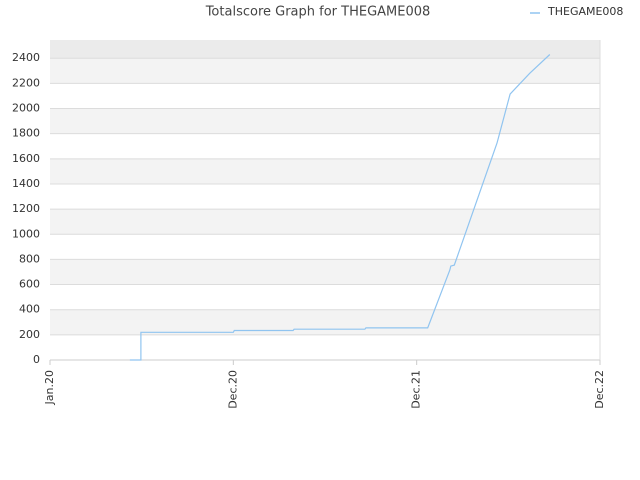 Image resolution: width=640 pixels, height=480 pixels. What do you see at coordinates (585, 11) in the screenshot?
I see `legend-label: THEGAME008` at bounding box center [585, 11].